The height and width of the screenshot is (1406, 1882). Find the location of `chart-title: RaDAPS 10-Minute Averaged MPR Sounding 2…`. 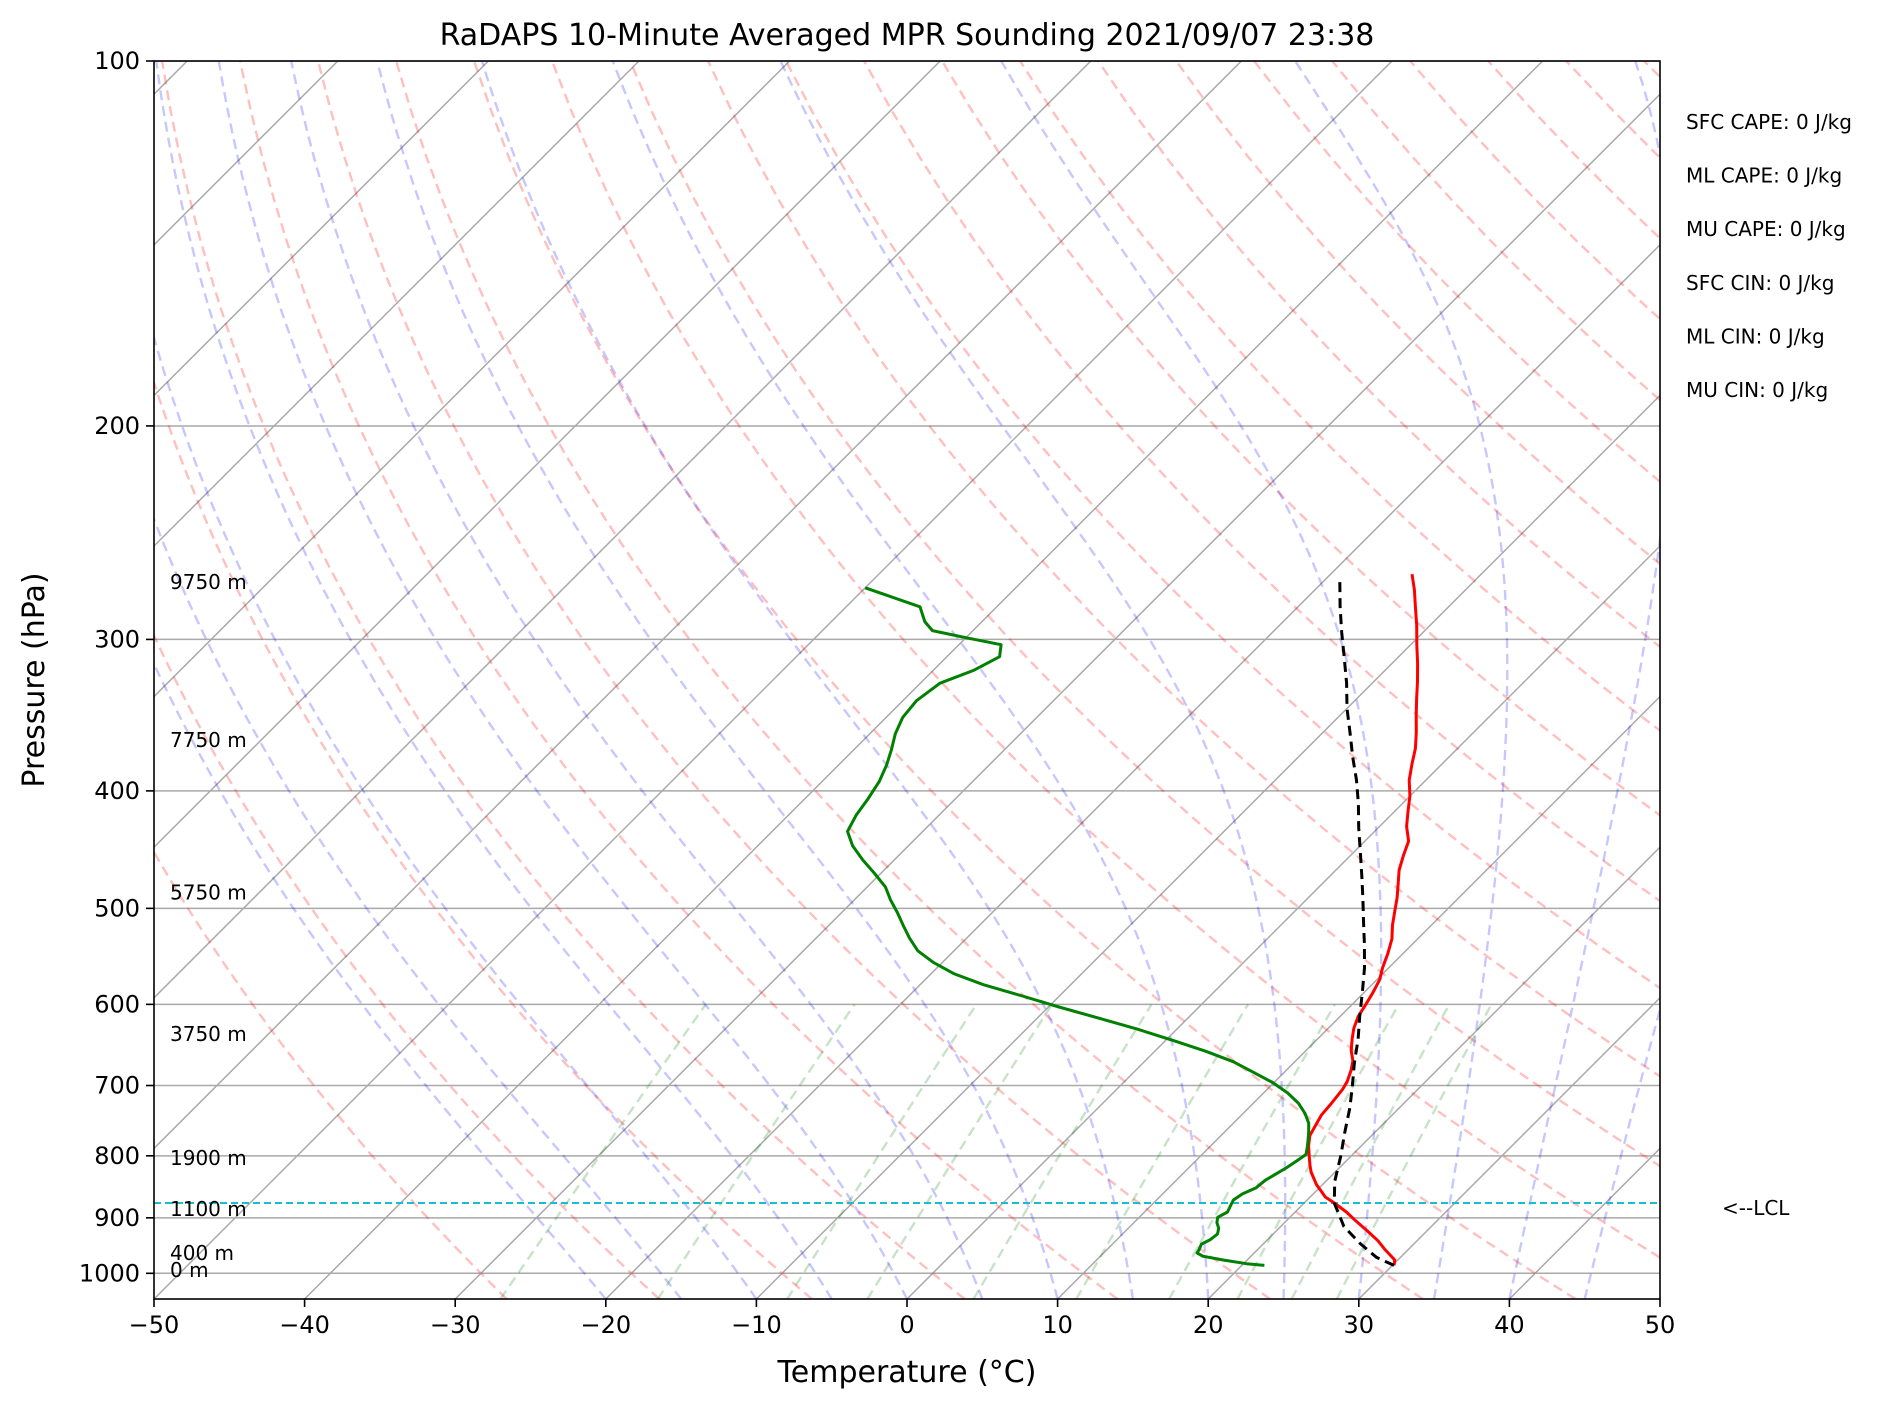

chart-title: RaDAPS 10-Minute Averaged MPR Sounding 2… is located at coordinates (907, 35).